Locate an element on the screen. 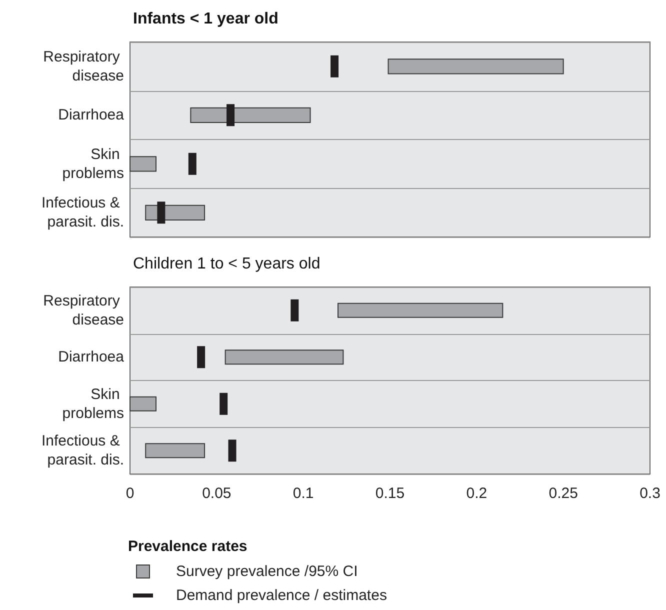  chart-title: Children 1 to < 5 years old is located at coordinates (226, 264).